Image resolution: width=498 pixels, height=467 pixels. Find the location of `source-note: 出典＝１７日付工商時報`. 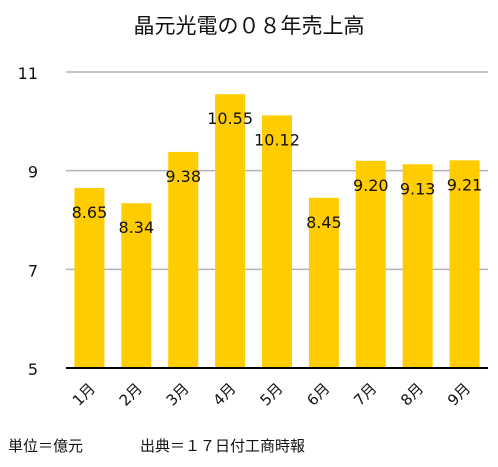

source-note: 出典＝１７日付工商時報 is located at coordinates (223, 446).